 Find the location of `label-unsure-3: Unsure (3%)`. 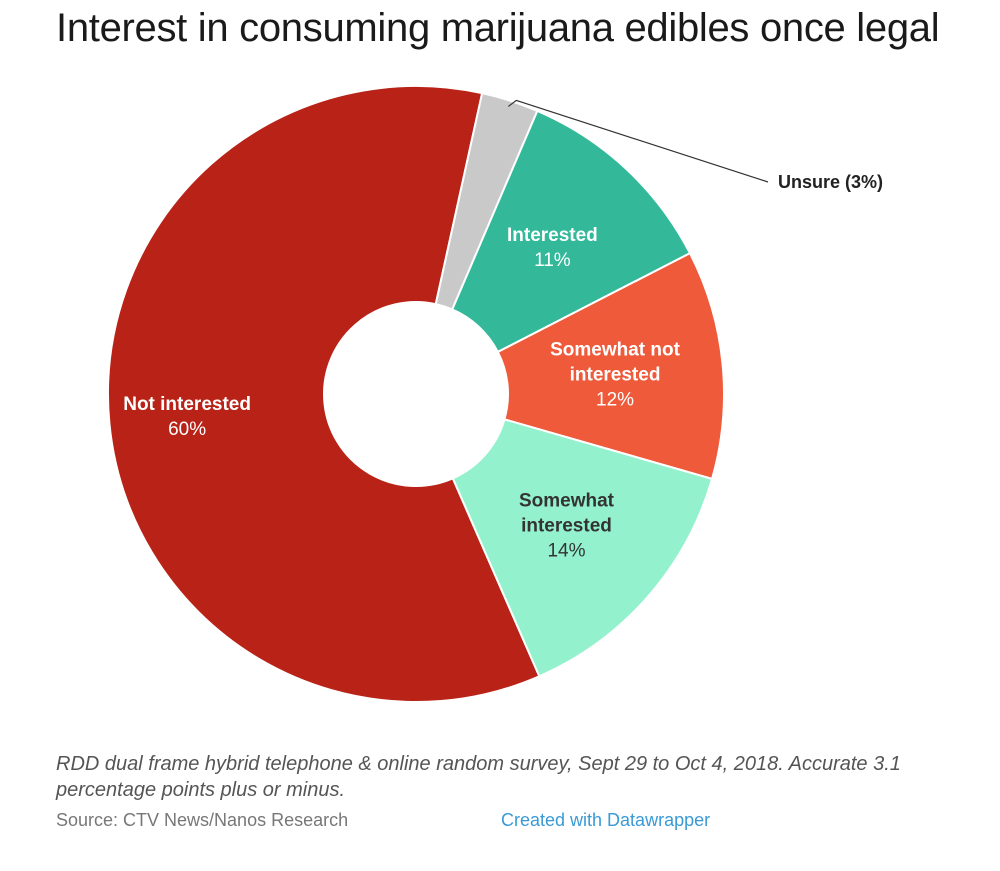

label-unsure-3: Unsure (3%) is located at coordinates (830, 182).